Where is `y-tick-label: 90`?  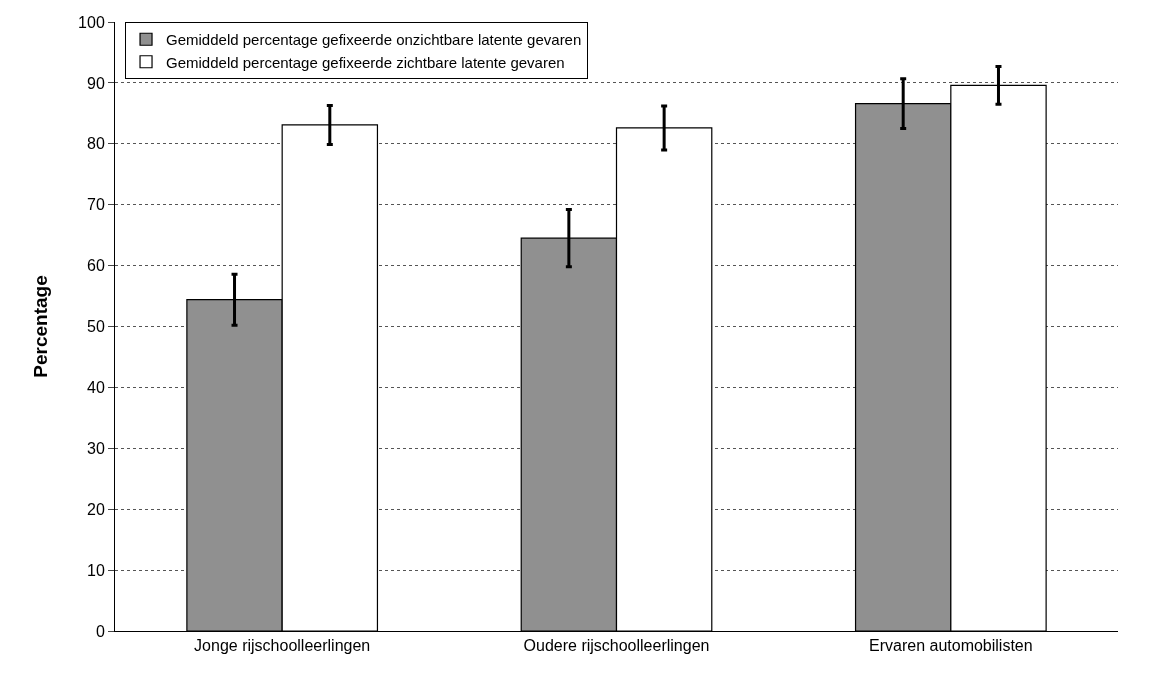 y-tick-label: 90 is located at coordinates (96, 83).